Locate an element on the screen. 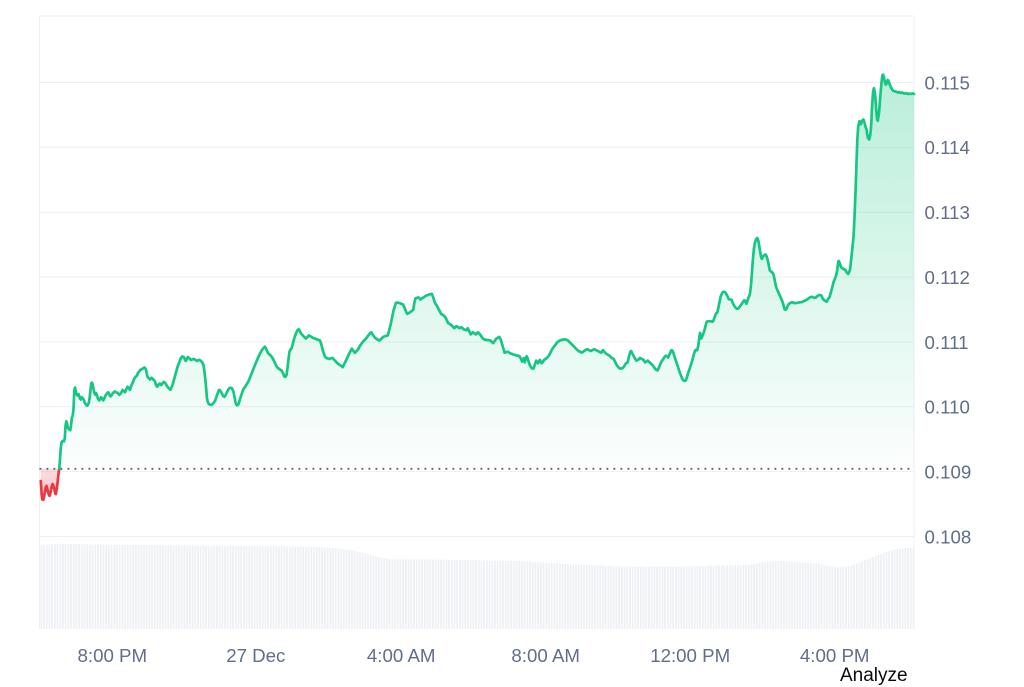 Image resolution: width=1024 pixels, height=687 pixels. svg-text: 0.112 is located at coordinates (947, 277).